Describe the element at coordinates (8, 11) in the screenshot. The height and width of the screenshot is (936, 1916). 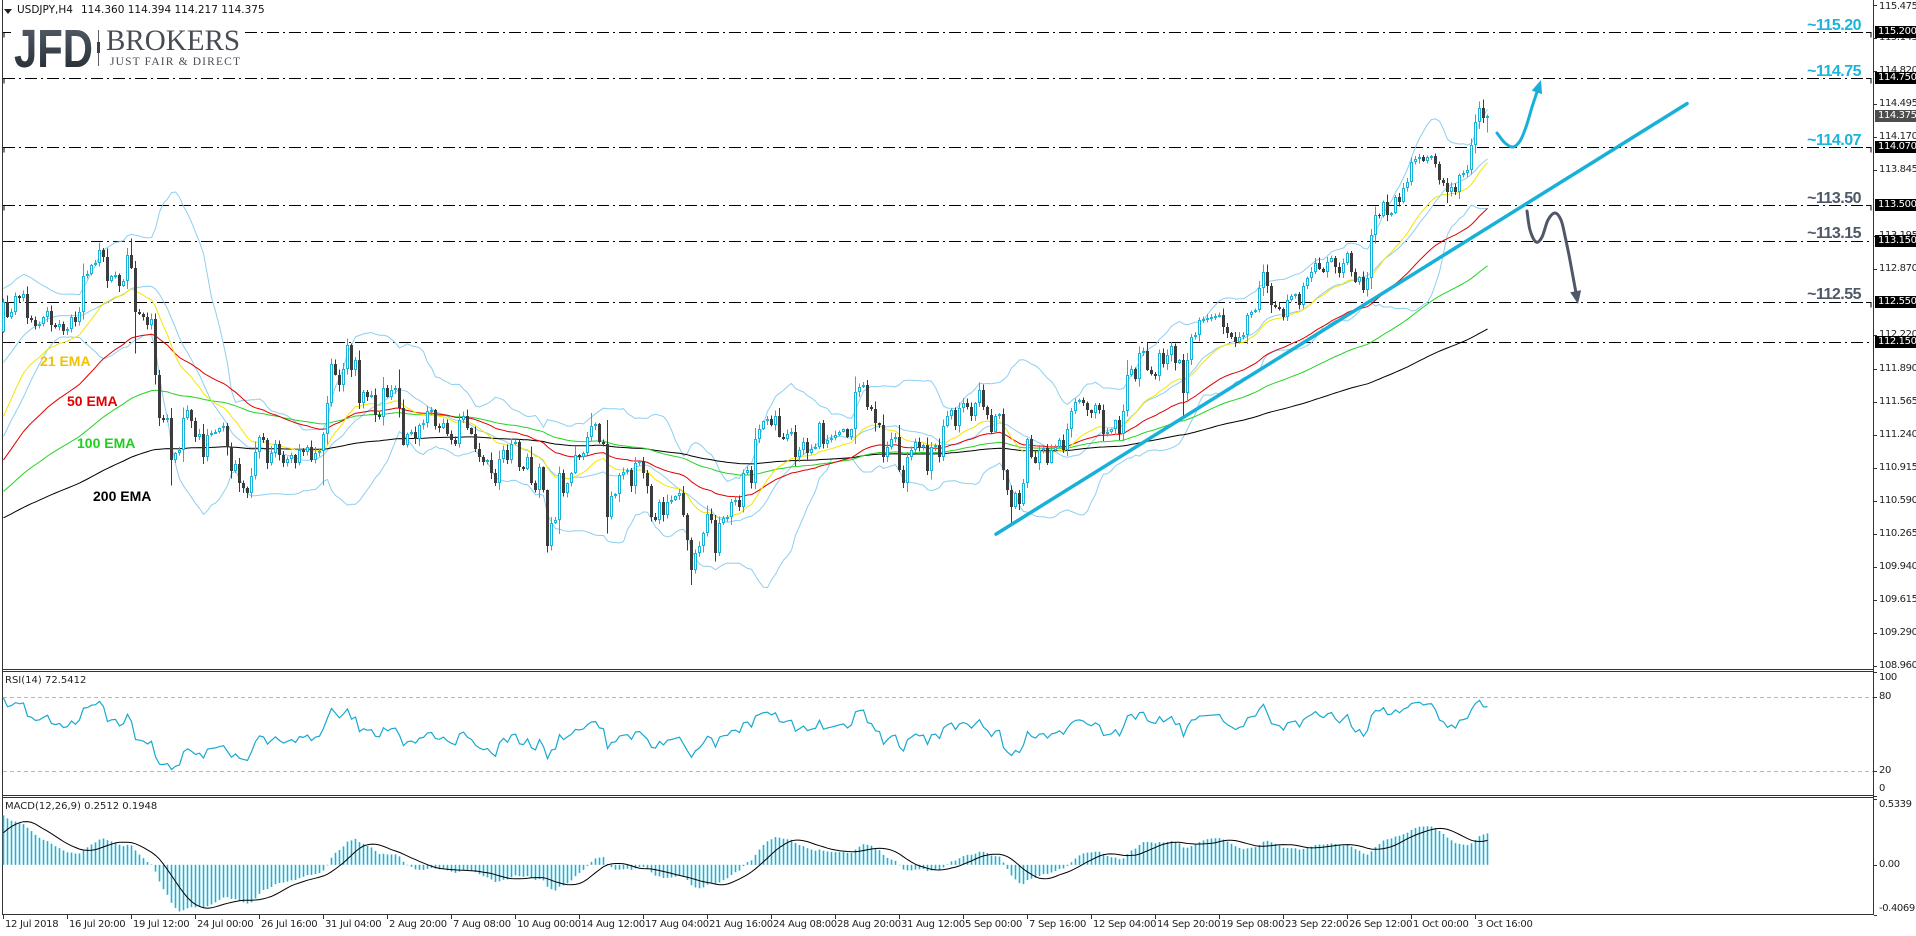
I see `triangle-down-icon` at that location.